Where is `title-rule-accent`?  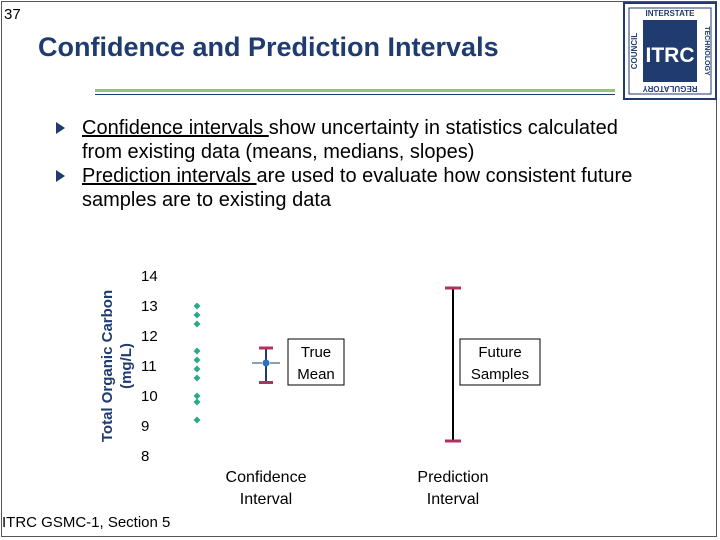 title-rule-accent is located at coordinates (355, 90).